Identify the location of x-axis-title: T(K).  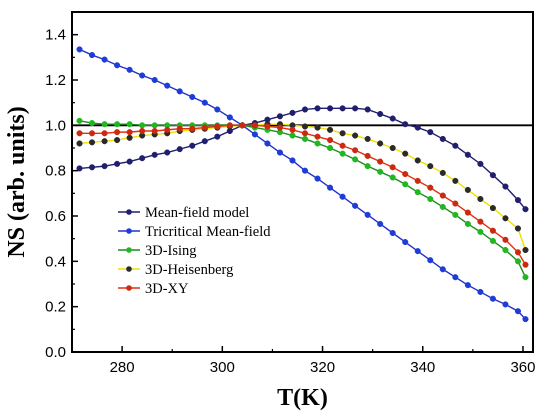
(302, 398).